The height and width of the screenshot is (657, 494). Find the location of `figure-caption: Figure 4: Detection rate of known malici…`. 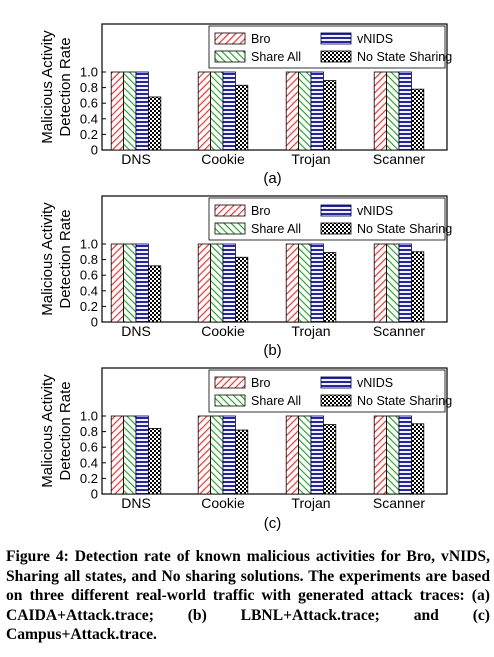

figure-caption: Figure 4: Detection rate of known malici… is located at coordinates (248, 595).